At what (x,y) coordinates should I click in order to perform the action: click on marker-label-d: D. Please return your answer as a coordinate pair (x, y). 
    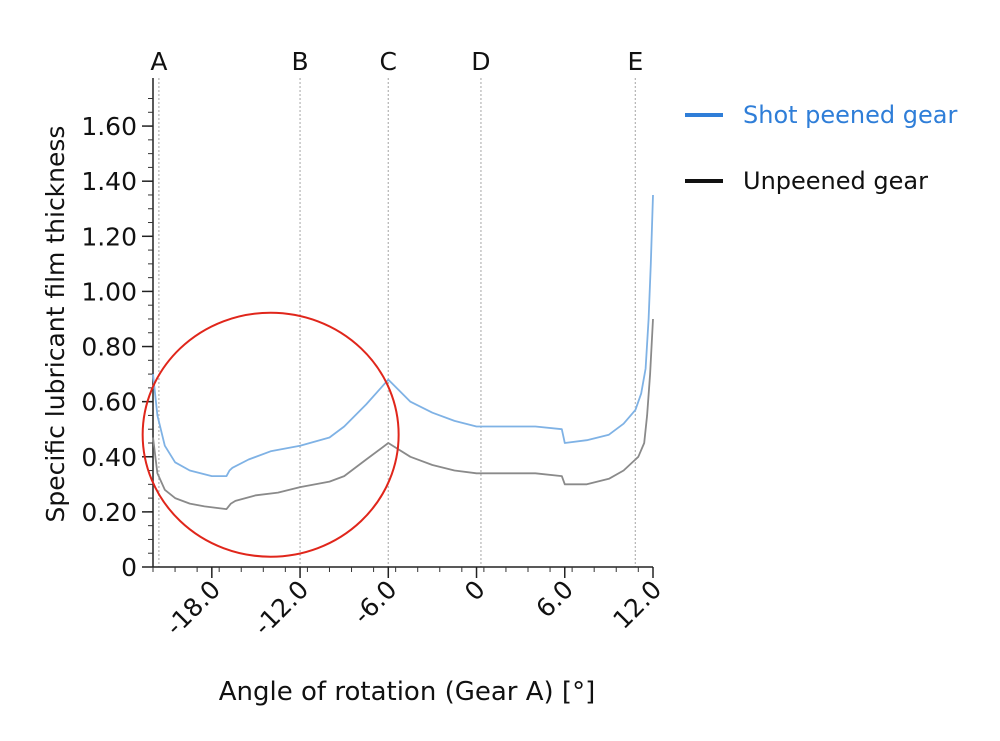
    Looking at the image, I should click on (480, 61).